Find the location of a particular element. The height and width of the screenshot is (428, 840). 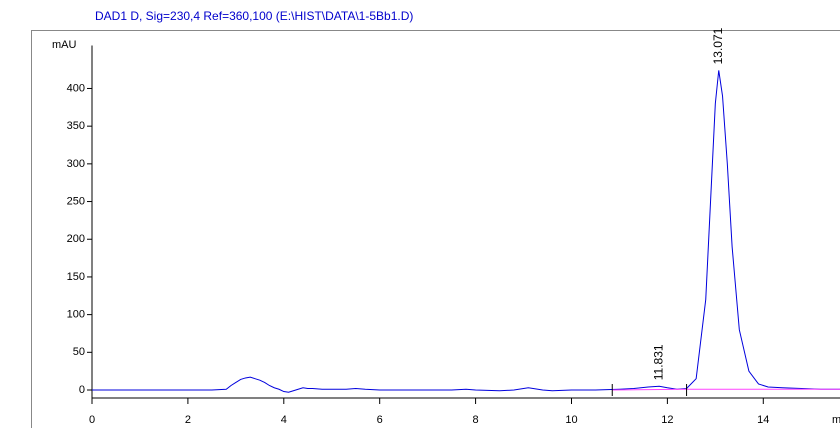

x-tick-label: 8 is located at coordinates (476, 420).